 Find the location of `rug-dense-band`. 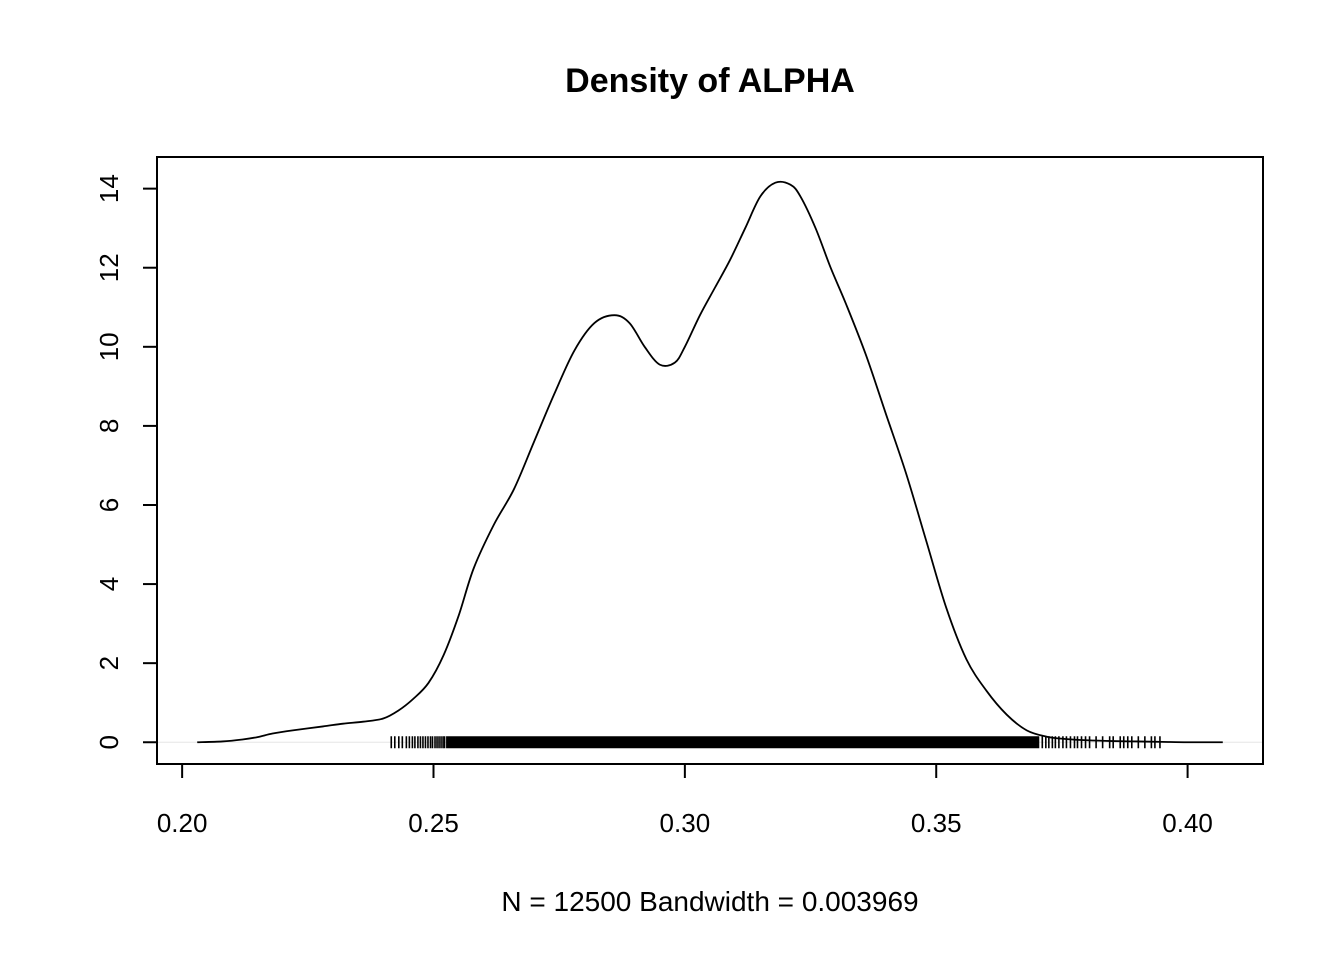

rug-dense-band is located at coordinates (743, 742).